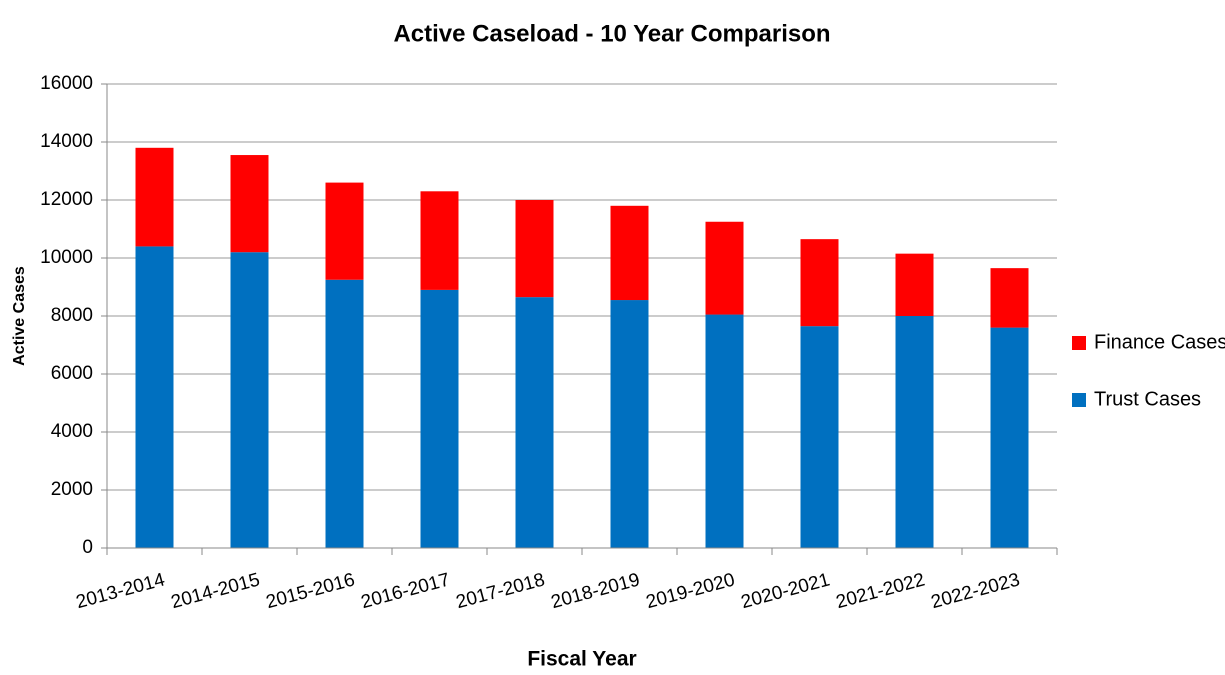 The image size is (1225, 675). Describe the element at coordinates (310, 591) in the screenshot. I see `x-tick-label: 2015-2016` at that location.